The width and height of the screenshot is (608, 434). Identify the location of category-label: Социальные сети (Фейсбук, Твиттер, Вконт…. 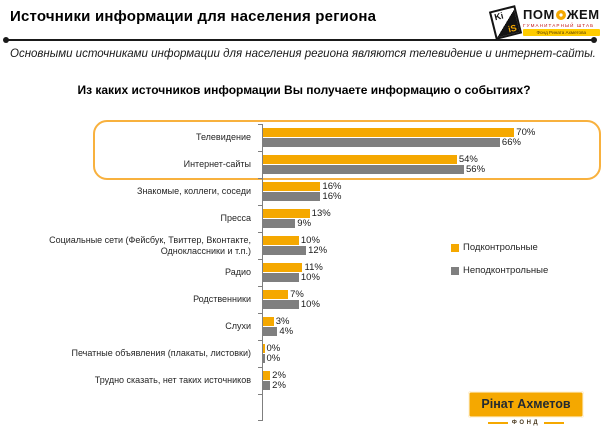
(150, 245).